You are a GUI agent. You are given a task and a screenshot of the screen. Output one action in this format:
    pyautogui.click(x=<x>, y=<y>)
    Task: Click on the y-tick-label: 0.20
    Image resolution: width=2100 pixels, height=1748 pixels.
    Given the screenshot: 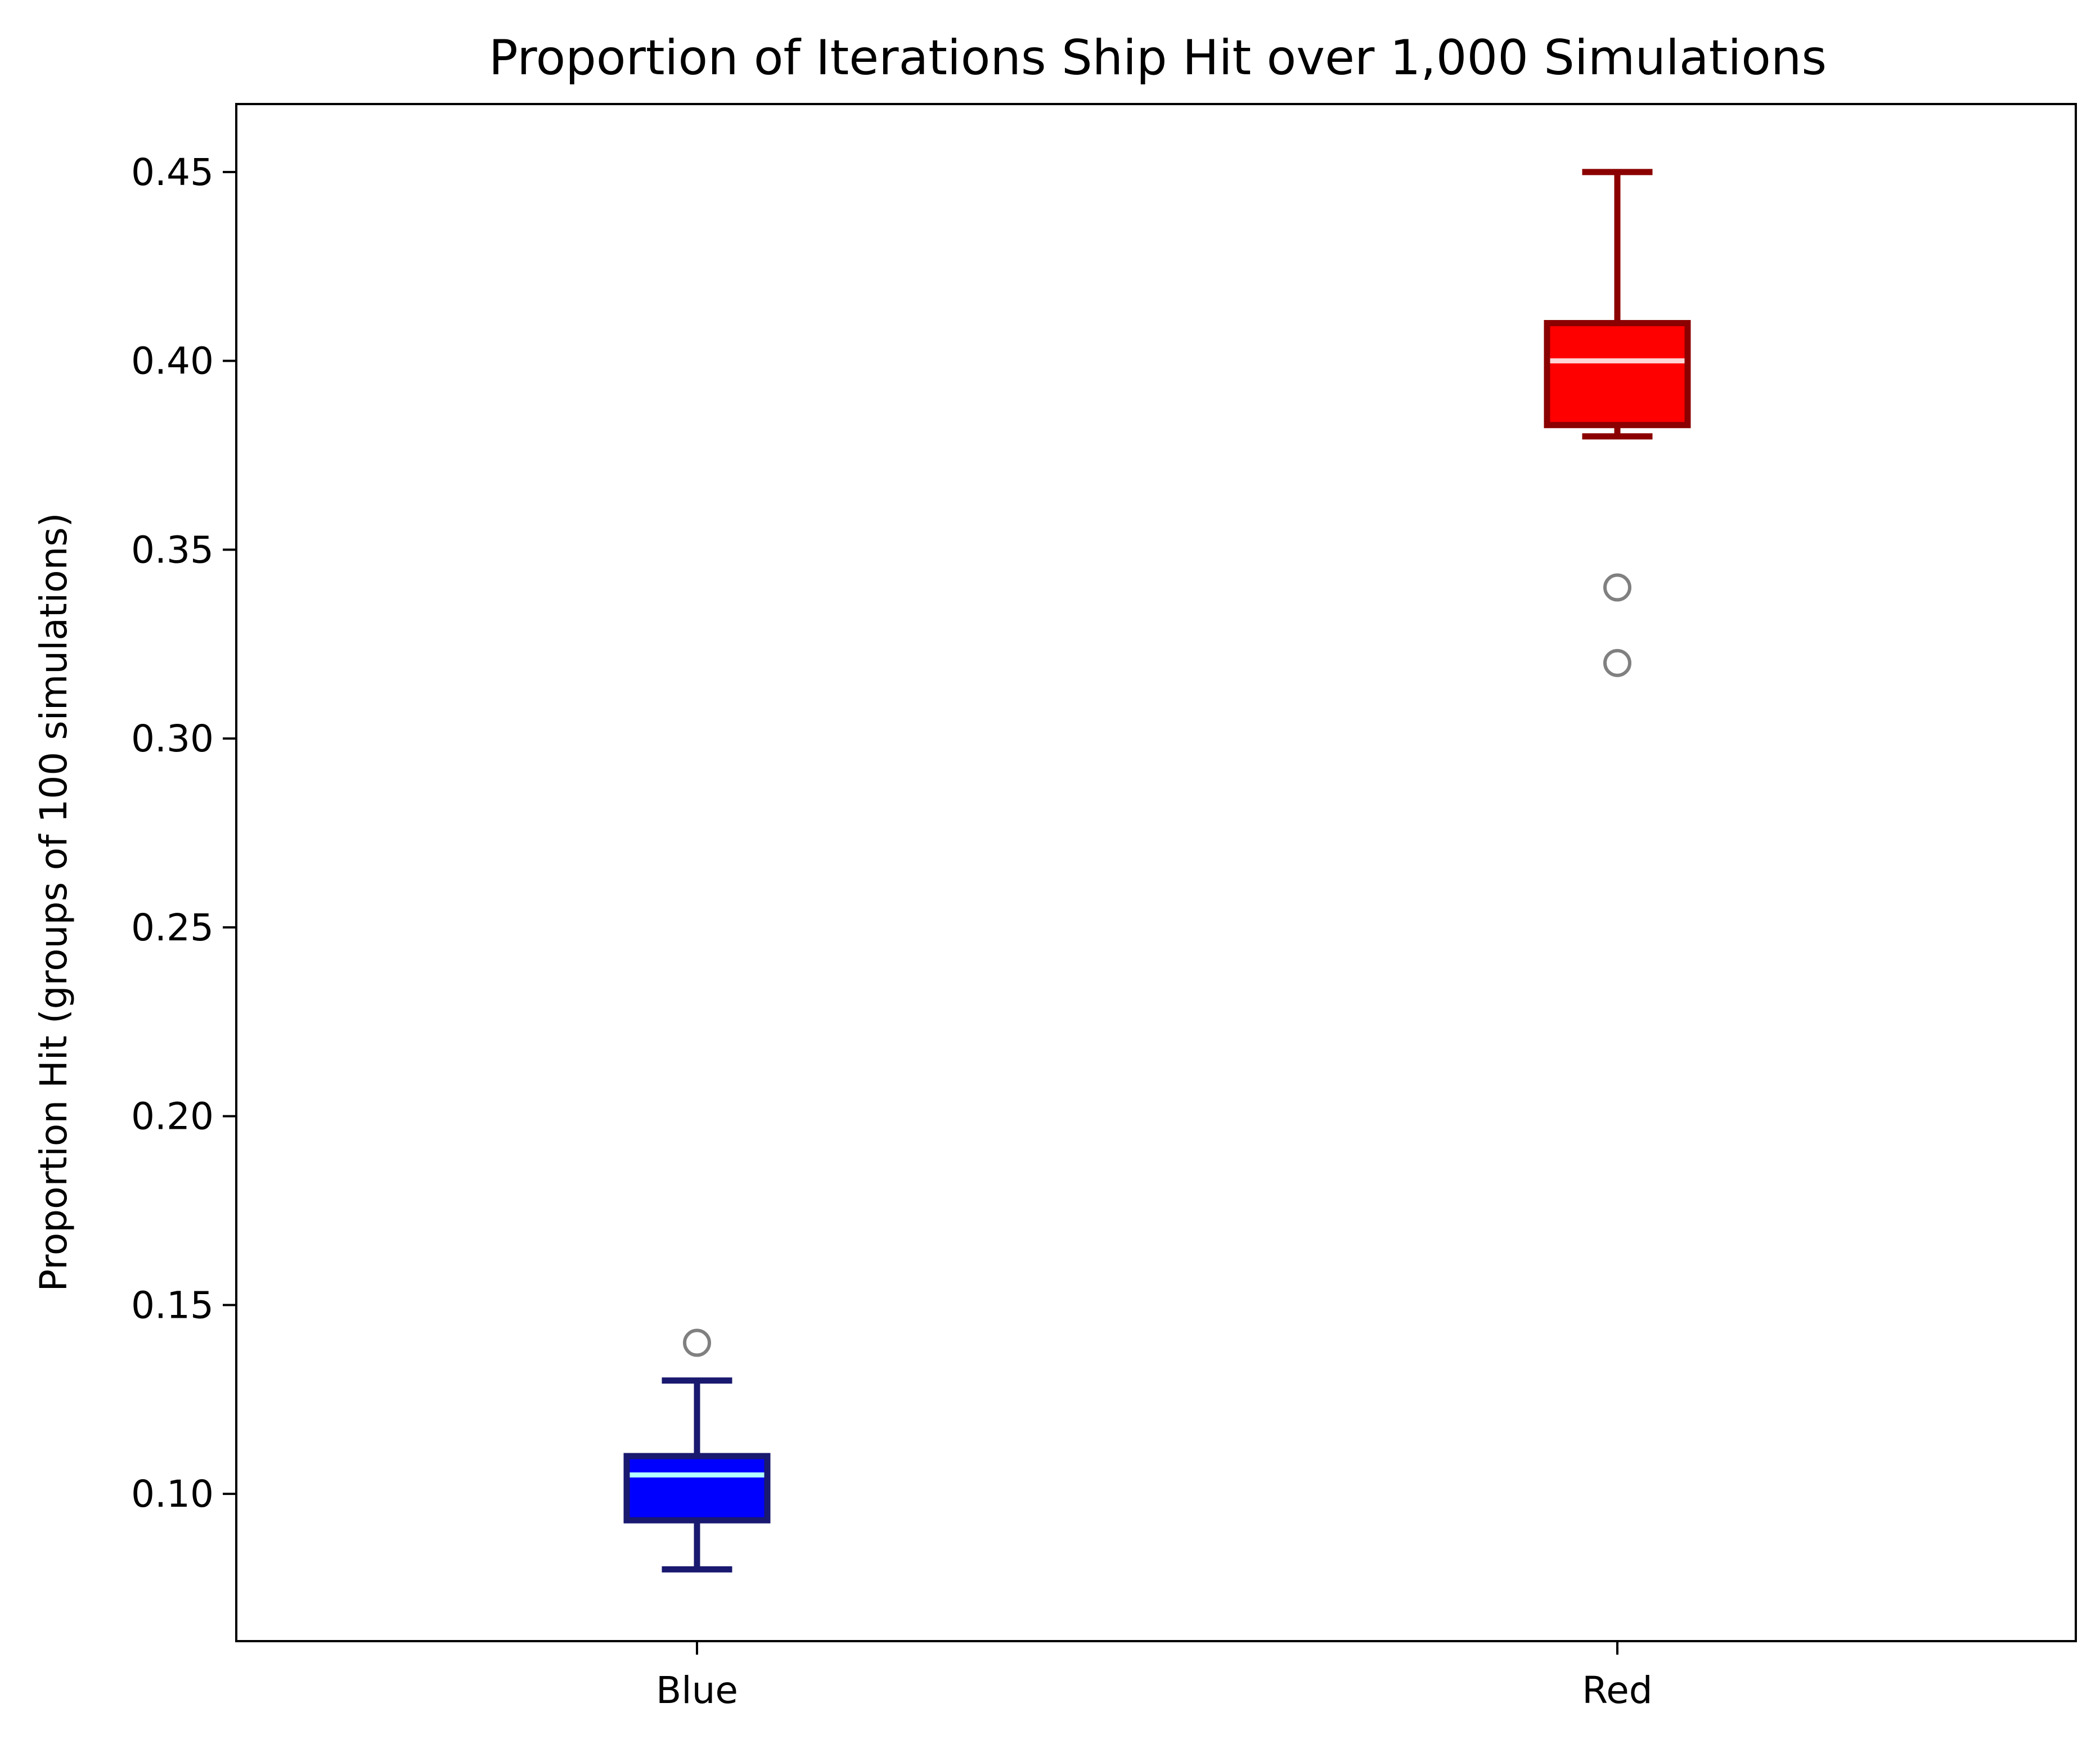 What is the action you would take?
    pyautogui.click(x=173, y=1116)
    